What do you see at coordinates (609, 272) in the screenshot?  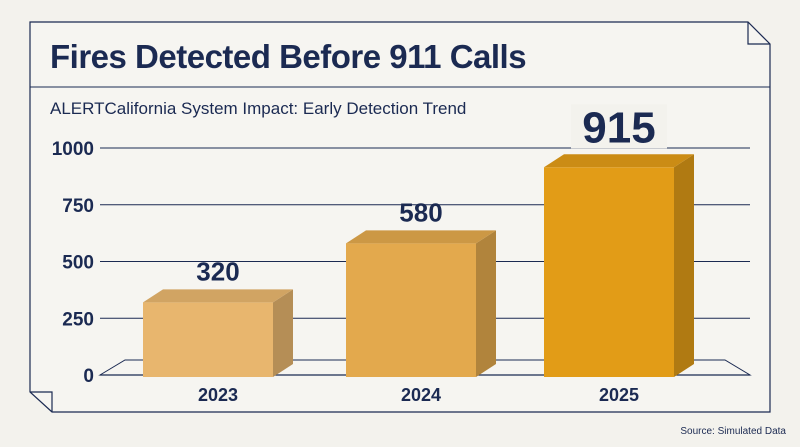 I see `bar-2025` at bounding box center [609, 272].